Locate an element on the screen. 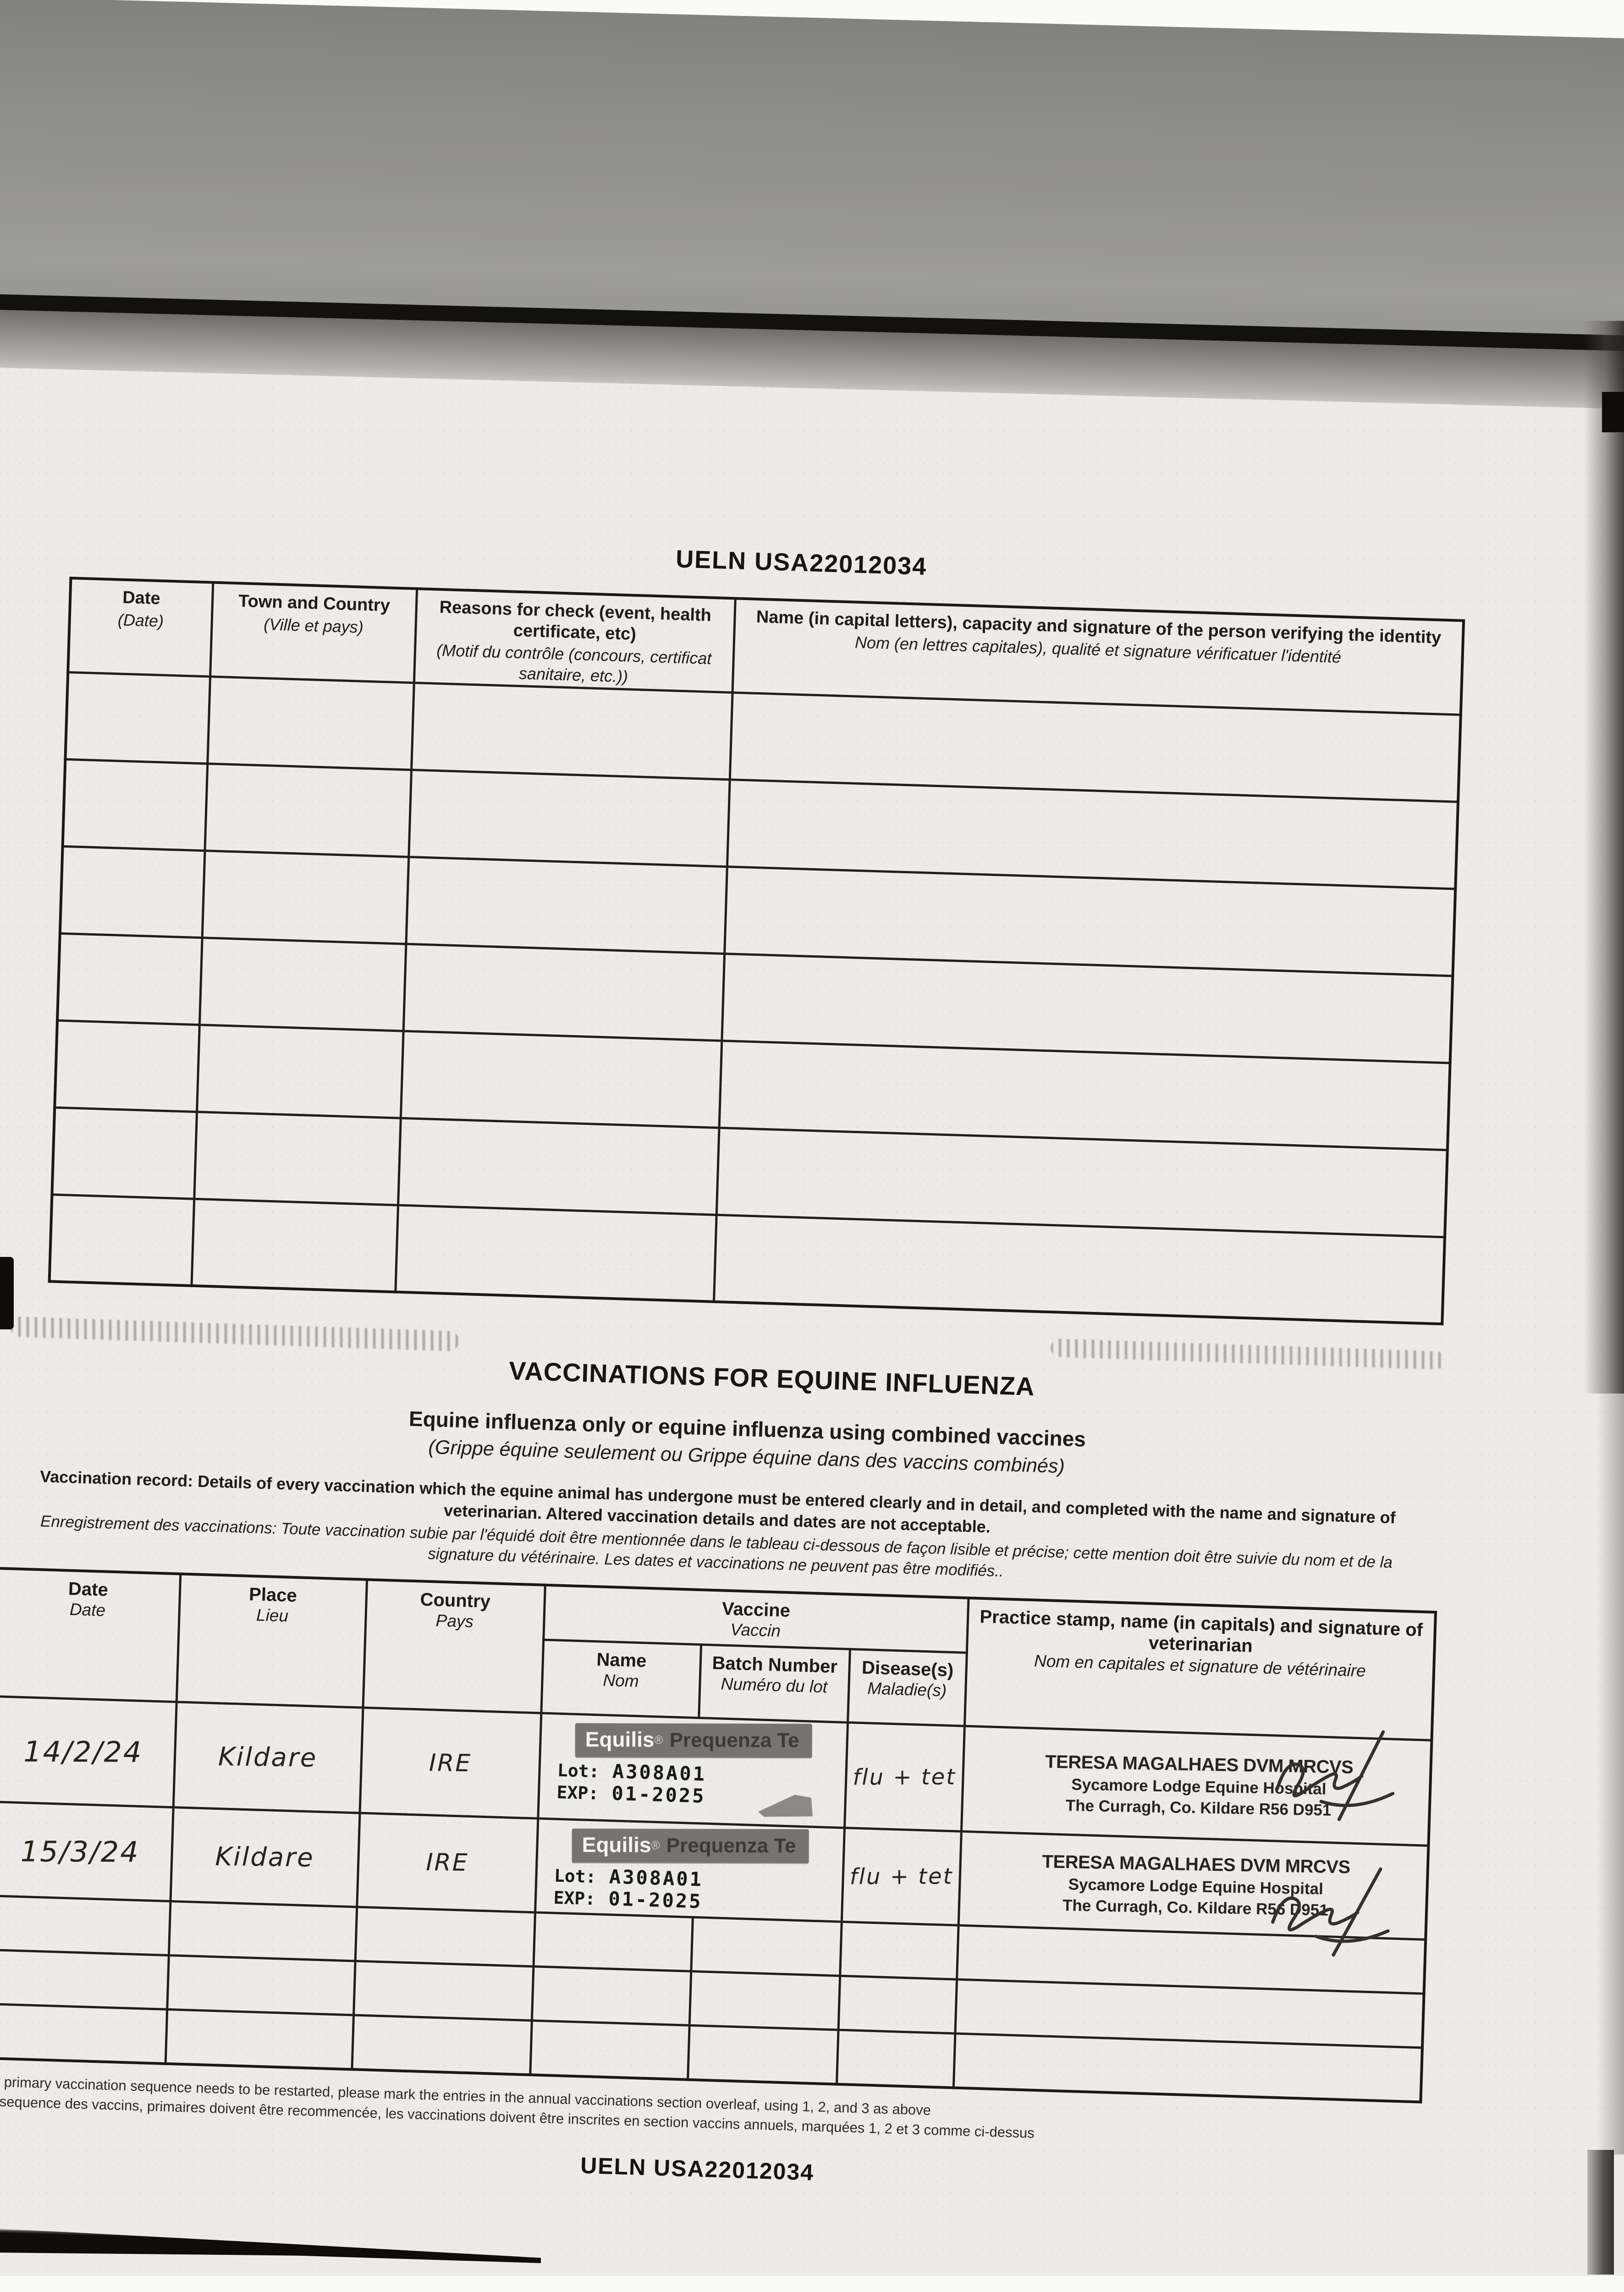  row1-place-cell: Kildare is located at coordinates (268, 1757).